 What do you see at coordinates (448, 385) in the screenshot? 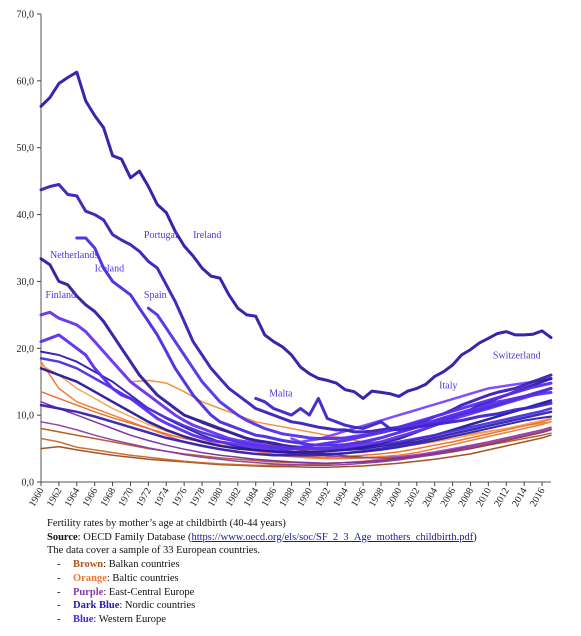
I see `country-label-italy: Italy` at bounding box center [448, 385].